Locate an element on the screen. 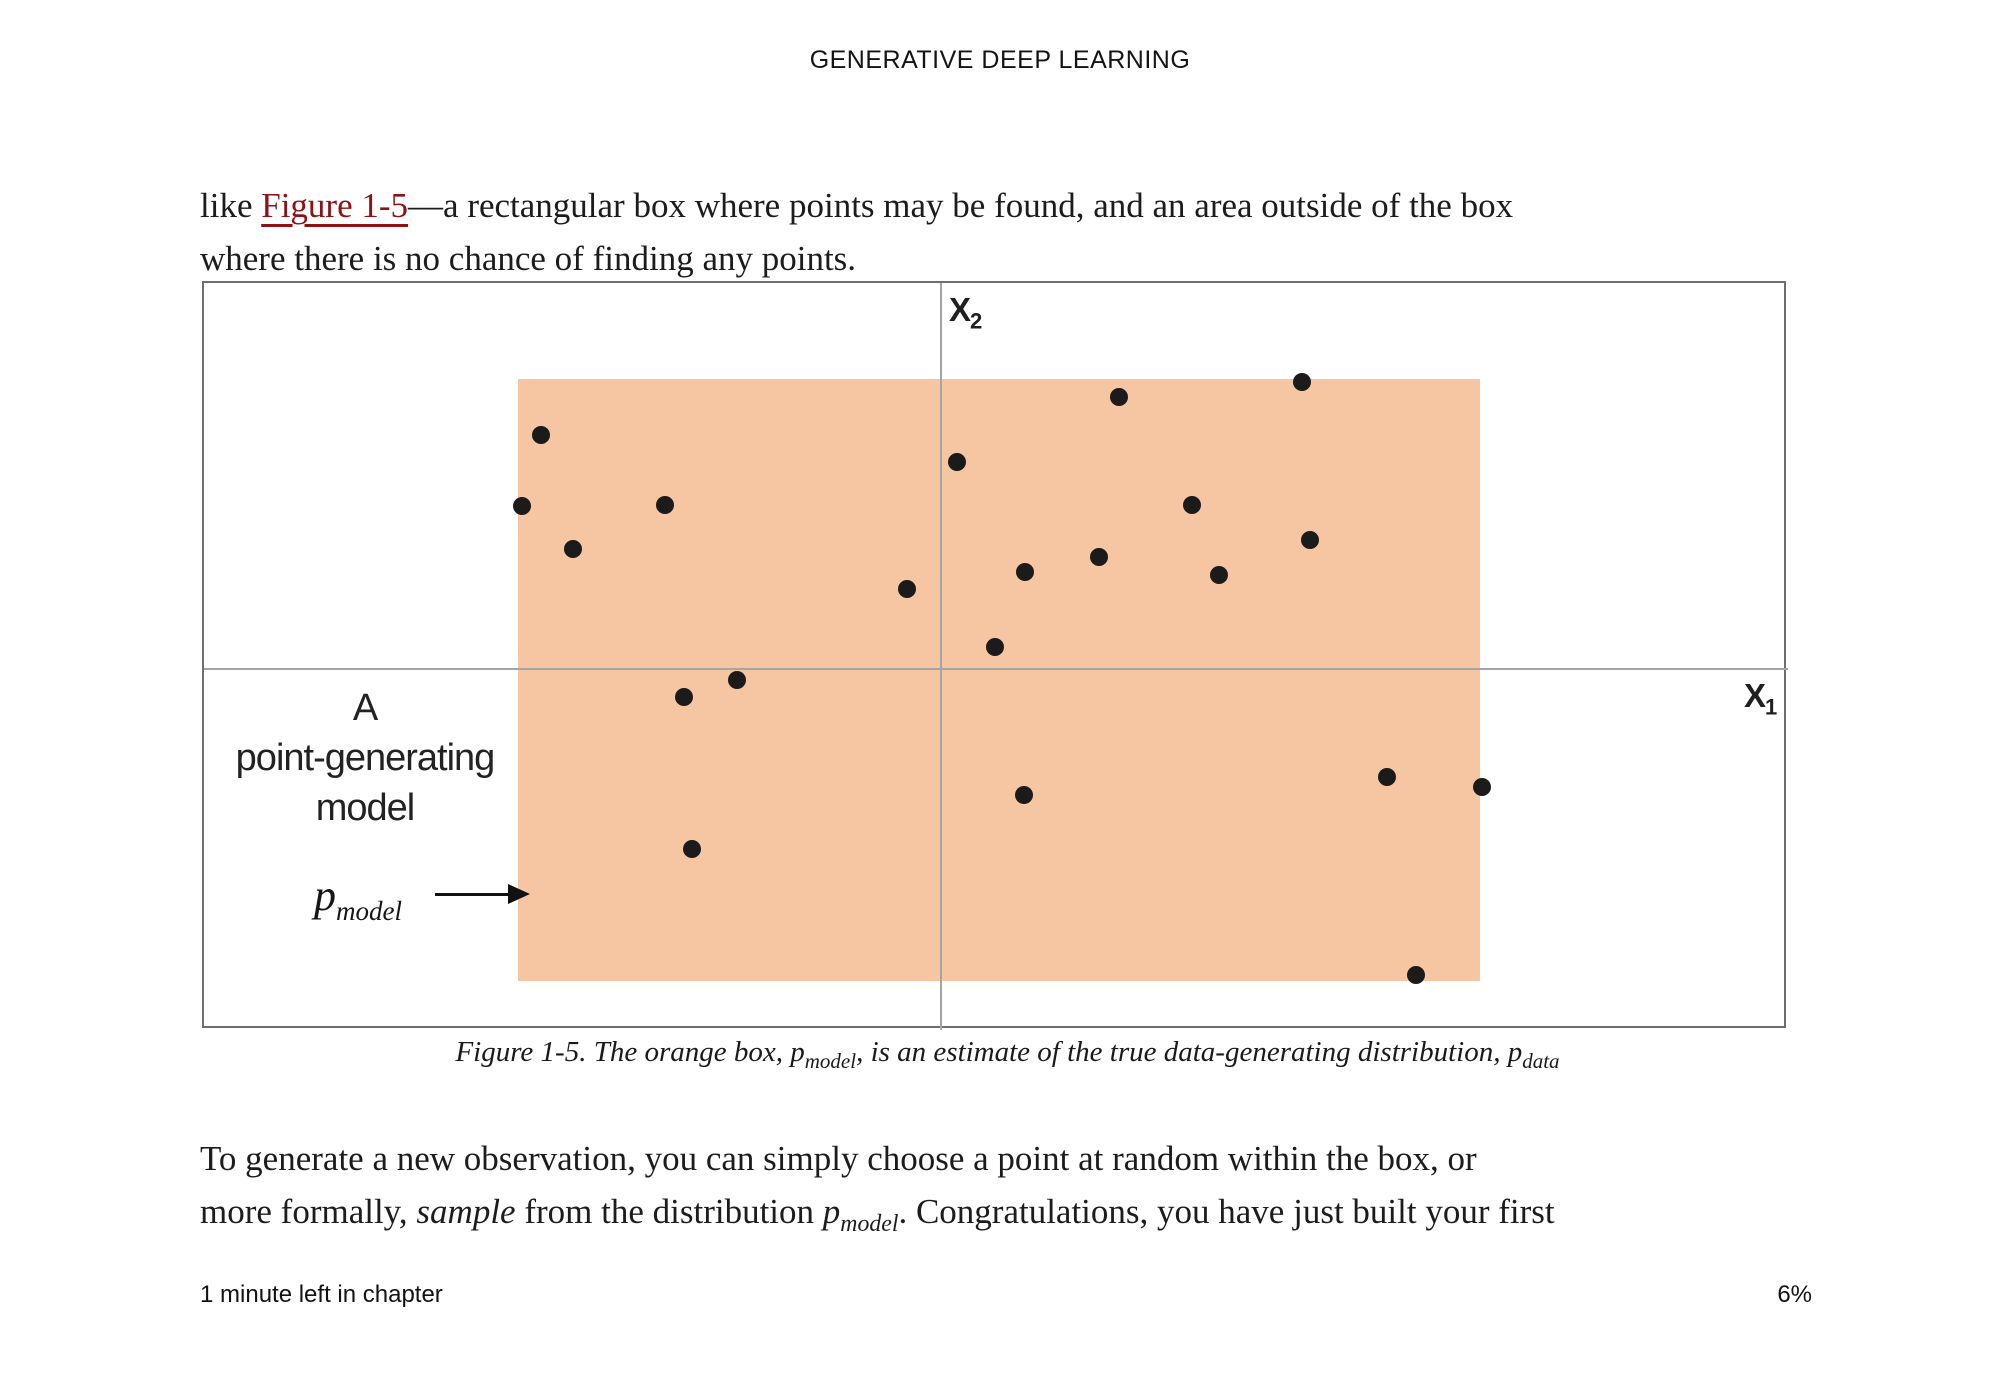 This screenshot has width=2000, height=1397. x2-axis-line is located at coordinates (941, 656).